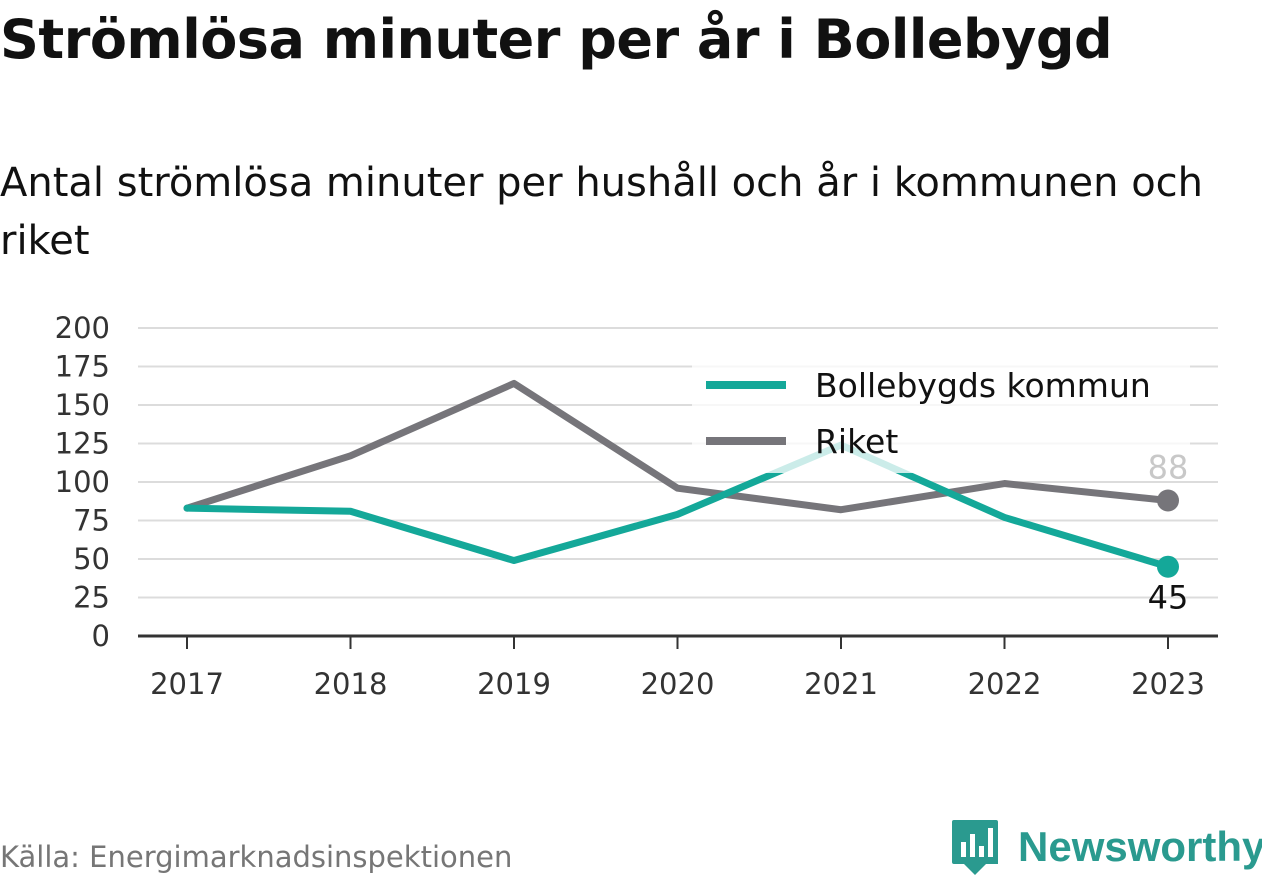  I want to click on y-tick-label: 125, so click(82, 444).